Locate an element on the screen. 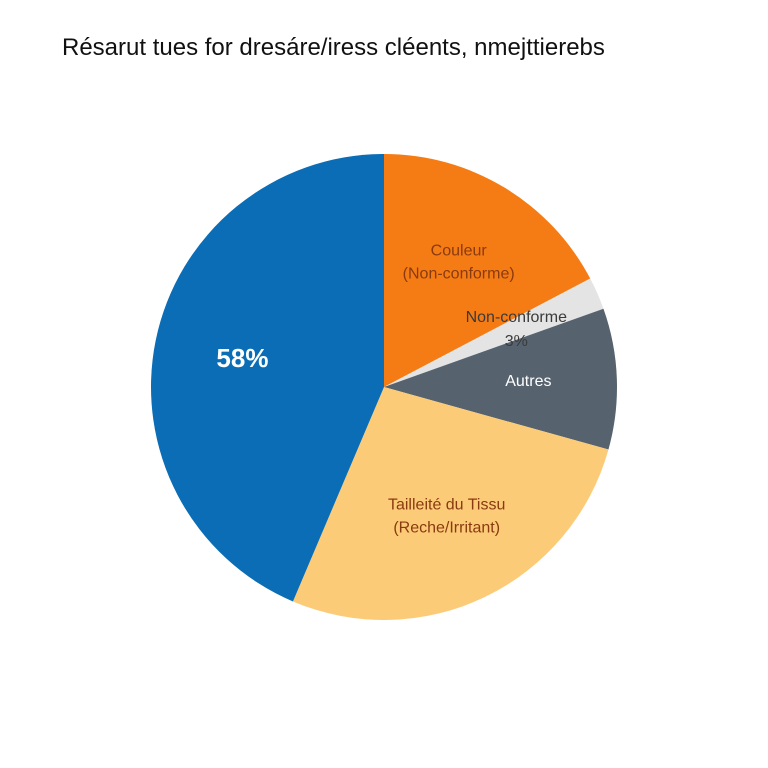 The width and height of the screenshot is (768, 768). slice-label: Autres is located at coordinates (528, 381).